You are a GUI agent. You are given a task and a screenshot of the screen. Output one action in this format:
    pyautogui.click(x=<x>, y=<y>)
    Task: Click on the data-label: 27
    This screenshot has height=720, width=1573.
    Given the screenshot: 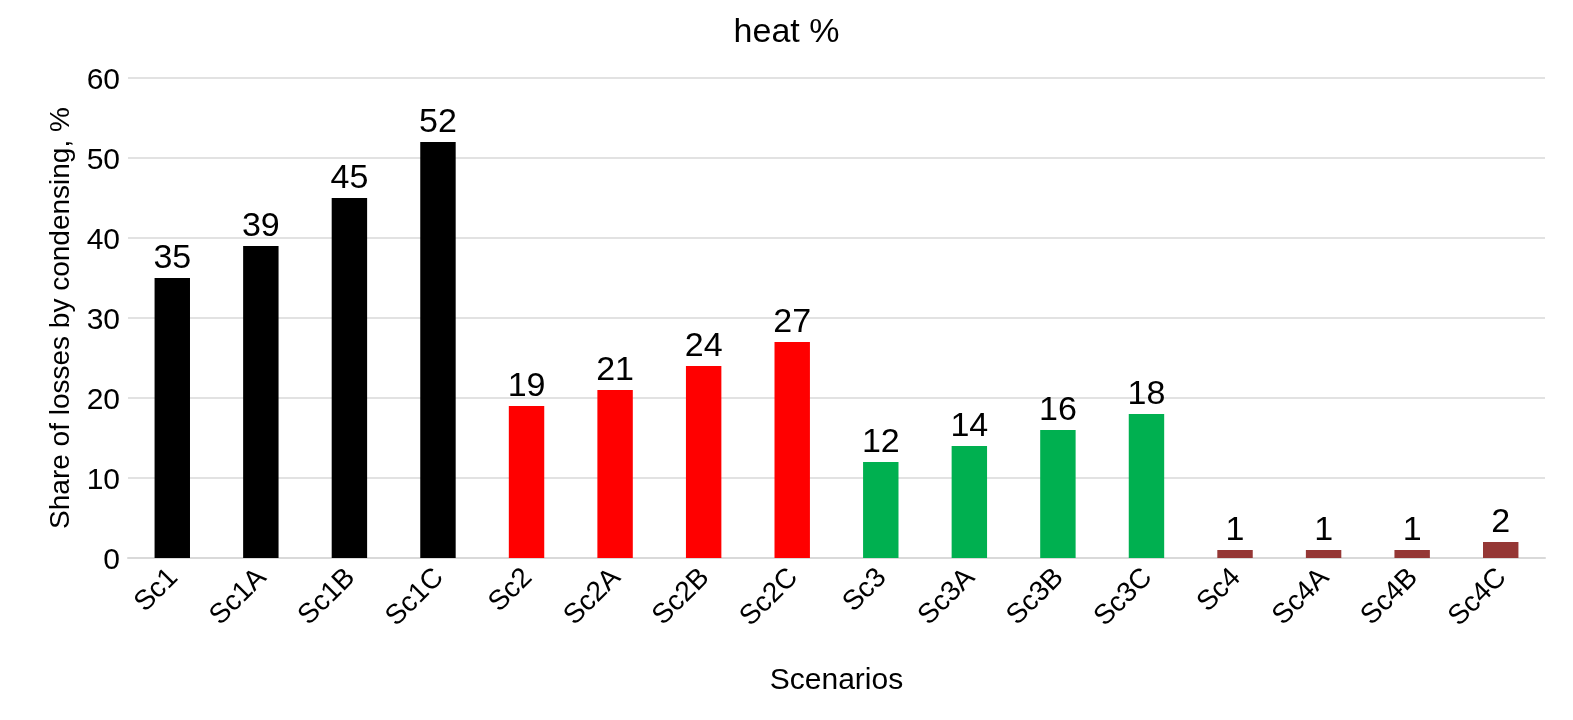 What is the action you would take?
    pyautogui.click(x=792, y=320)
    